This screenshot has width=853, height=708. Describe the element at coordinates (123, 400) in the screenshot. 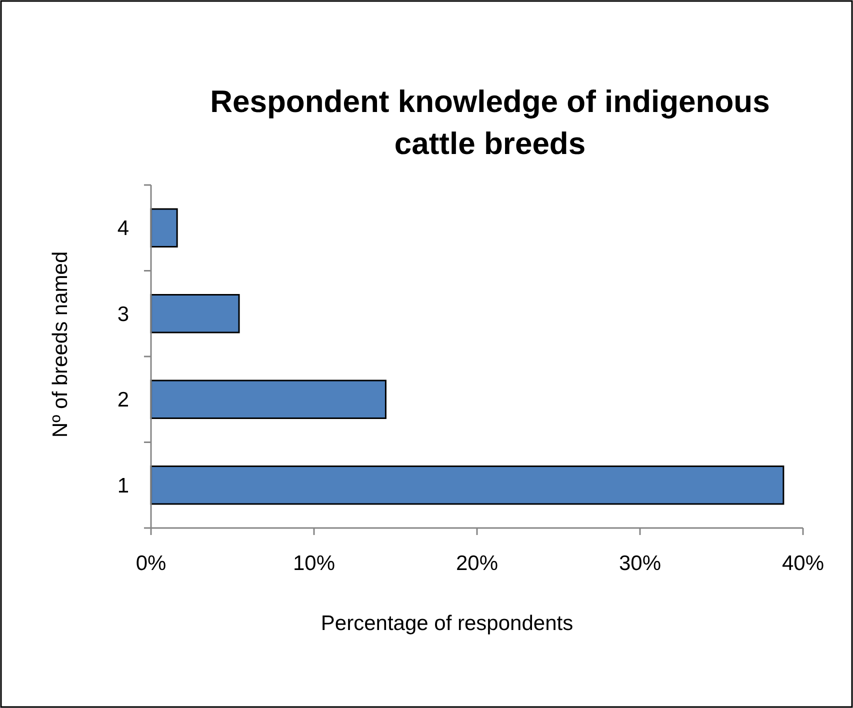

I see `y-tick-label: 2` at that location.